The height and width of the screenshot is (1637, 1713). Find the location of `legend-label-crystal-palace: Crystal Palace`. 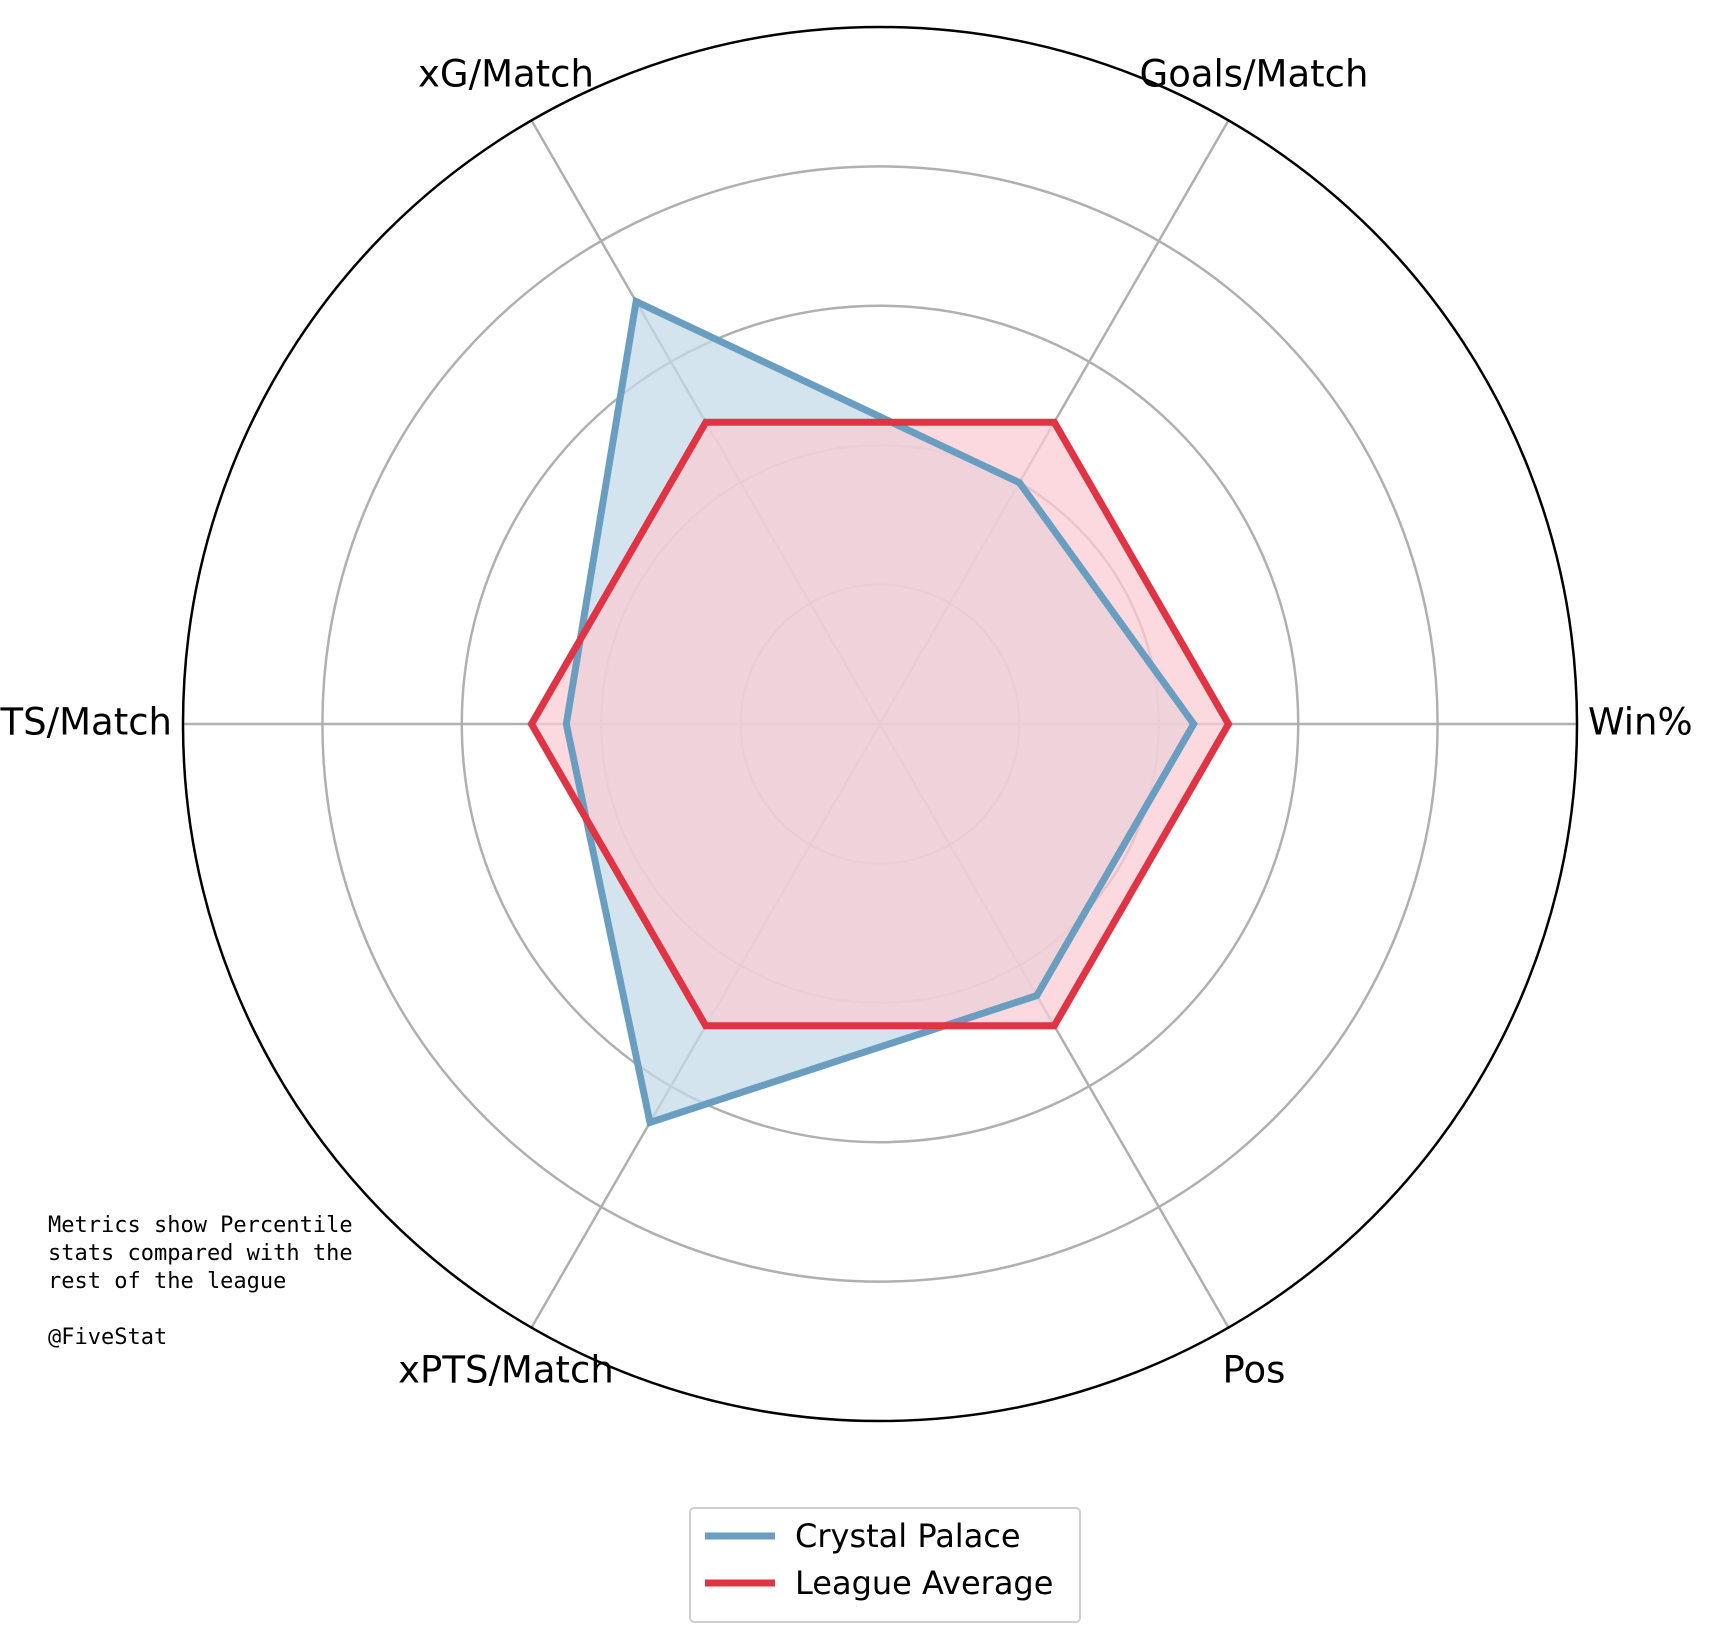

legend-label-crystal-palace: Crystal Palace is located at coordinates (908, 1536).